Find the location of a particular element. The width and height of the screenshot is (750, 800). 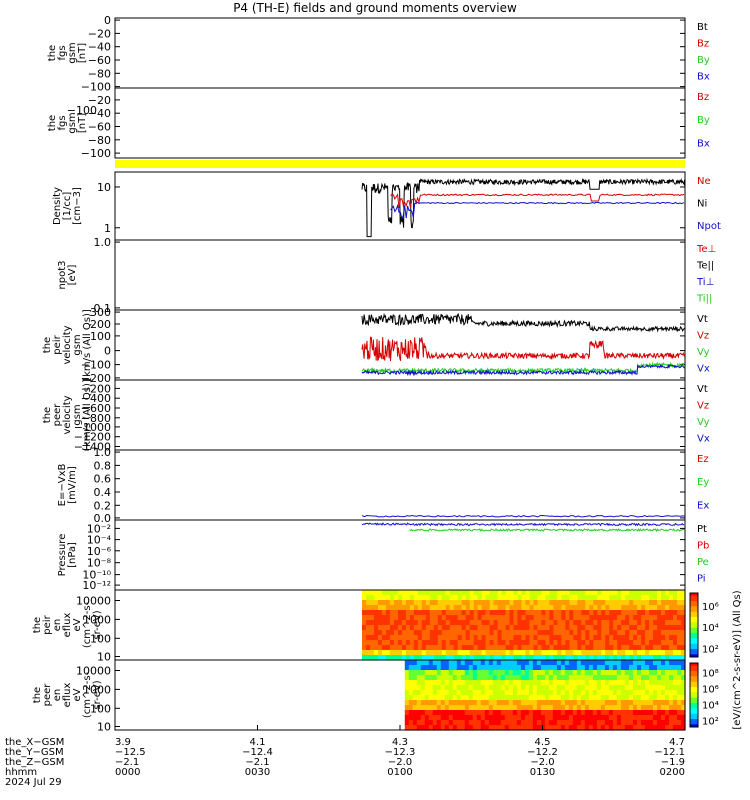

y-tick-label: −100 is located at coordinates (96, 365).